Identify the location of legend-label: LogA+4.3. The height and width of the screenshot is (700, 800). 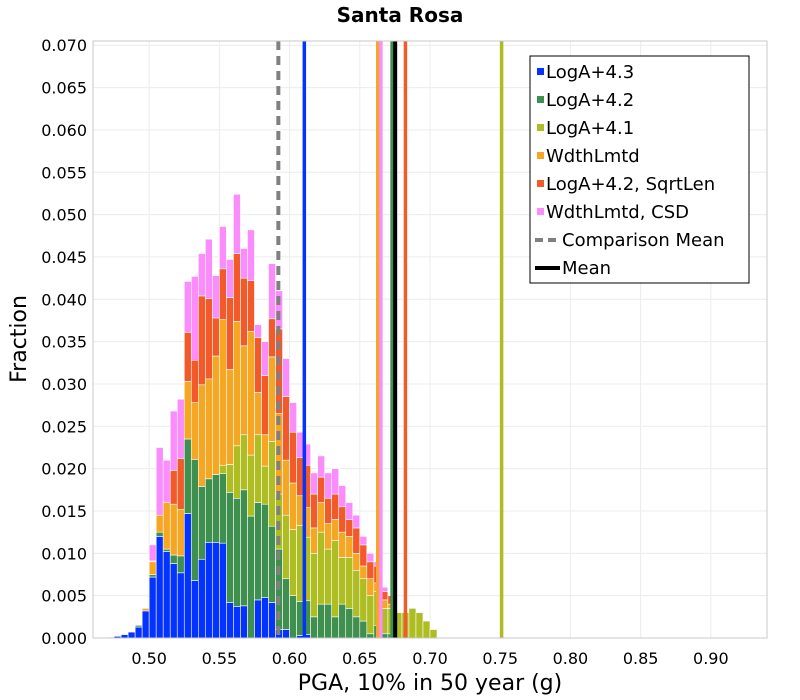
(590, 72).